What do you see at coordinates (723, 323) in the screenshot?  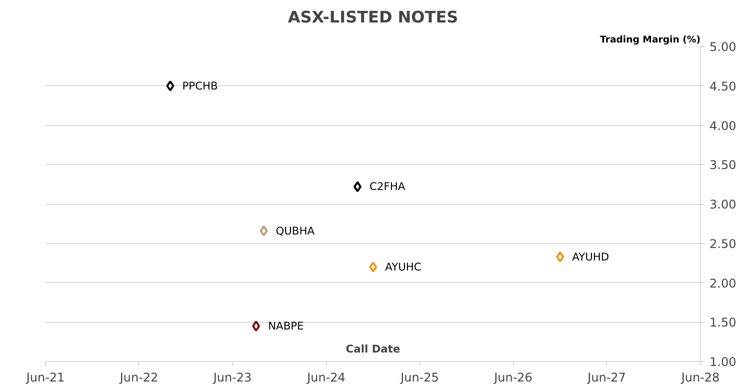 I see `y-tick-label: 1.50` at bounding box center [723, 323].